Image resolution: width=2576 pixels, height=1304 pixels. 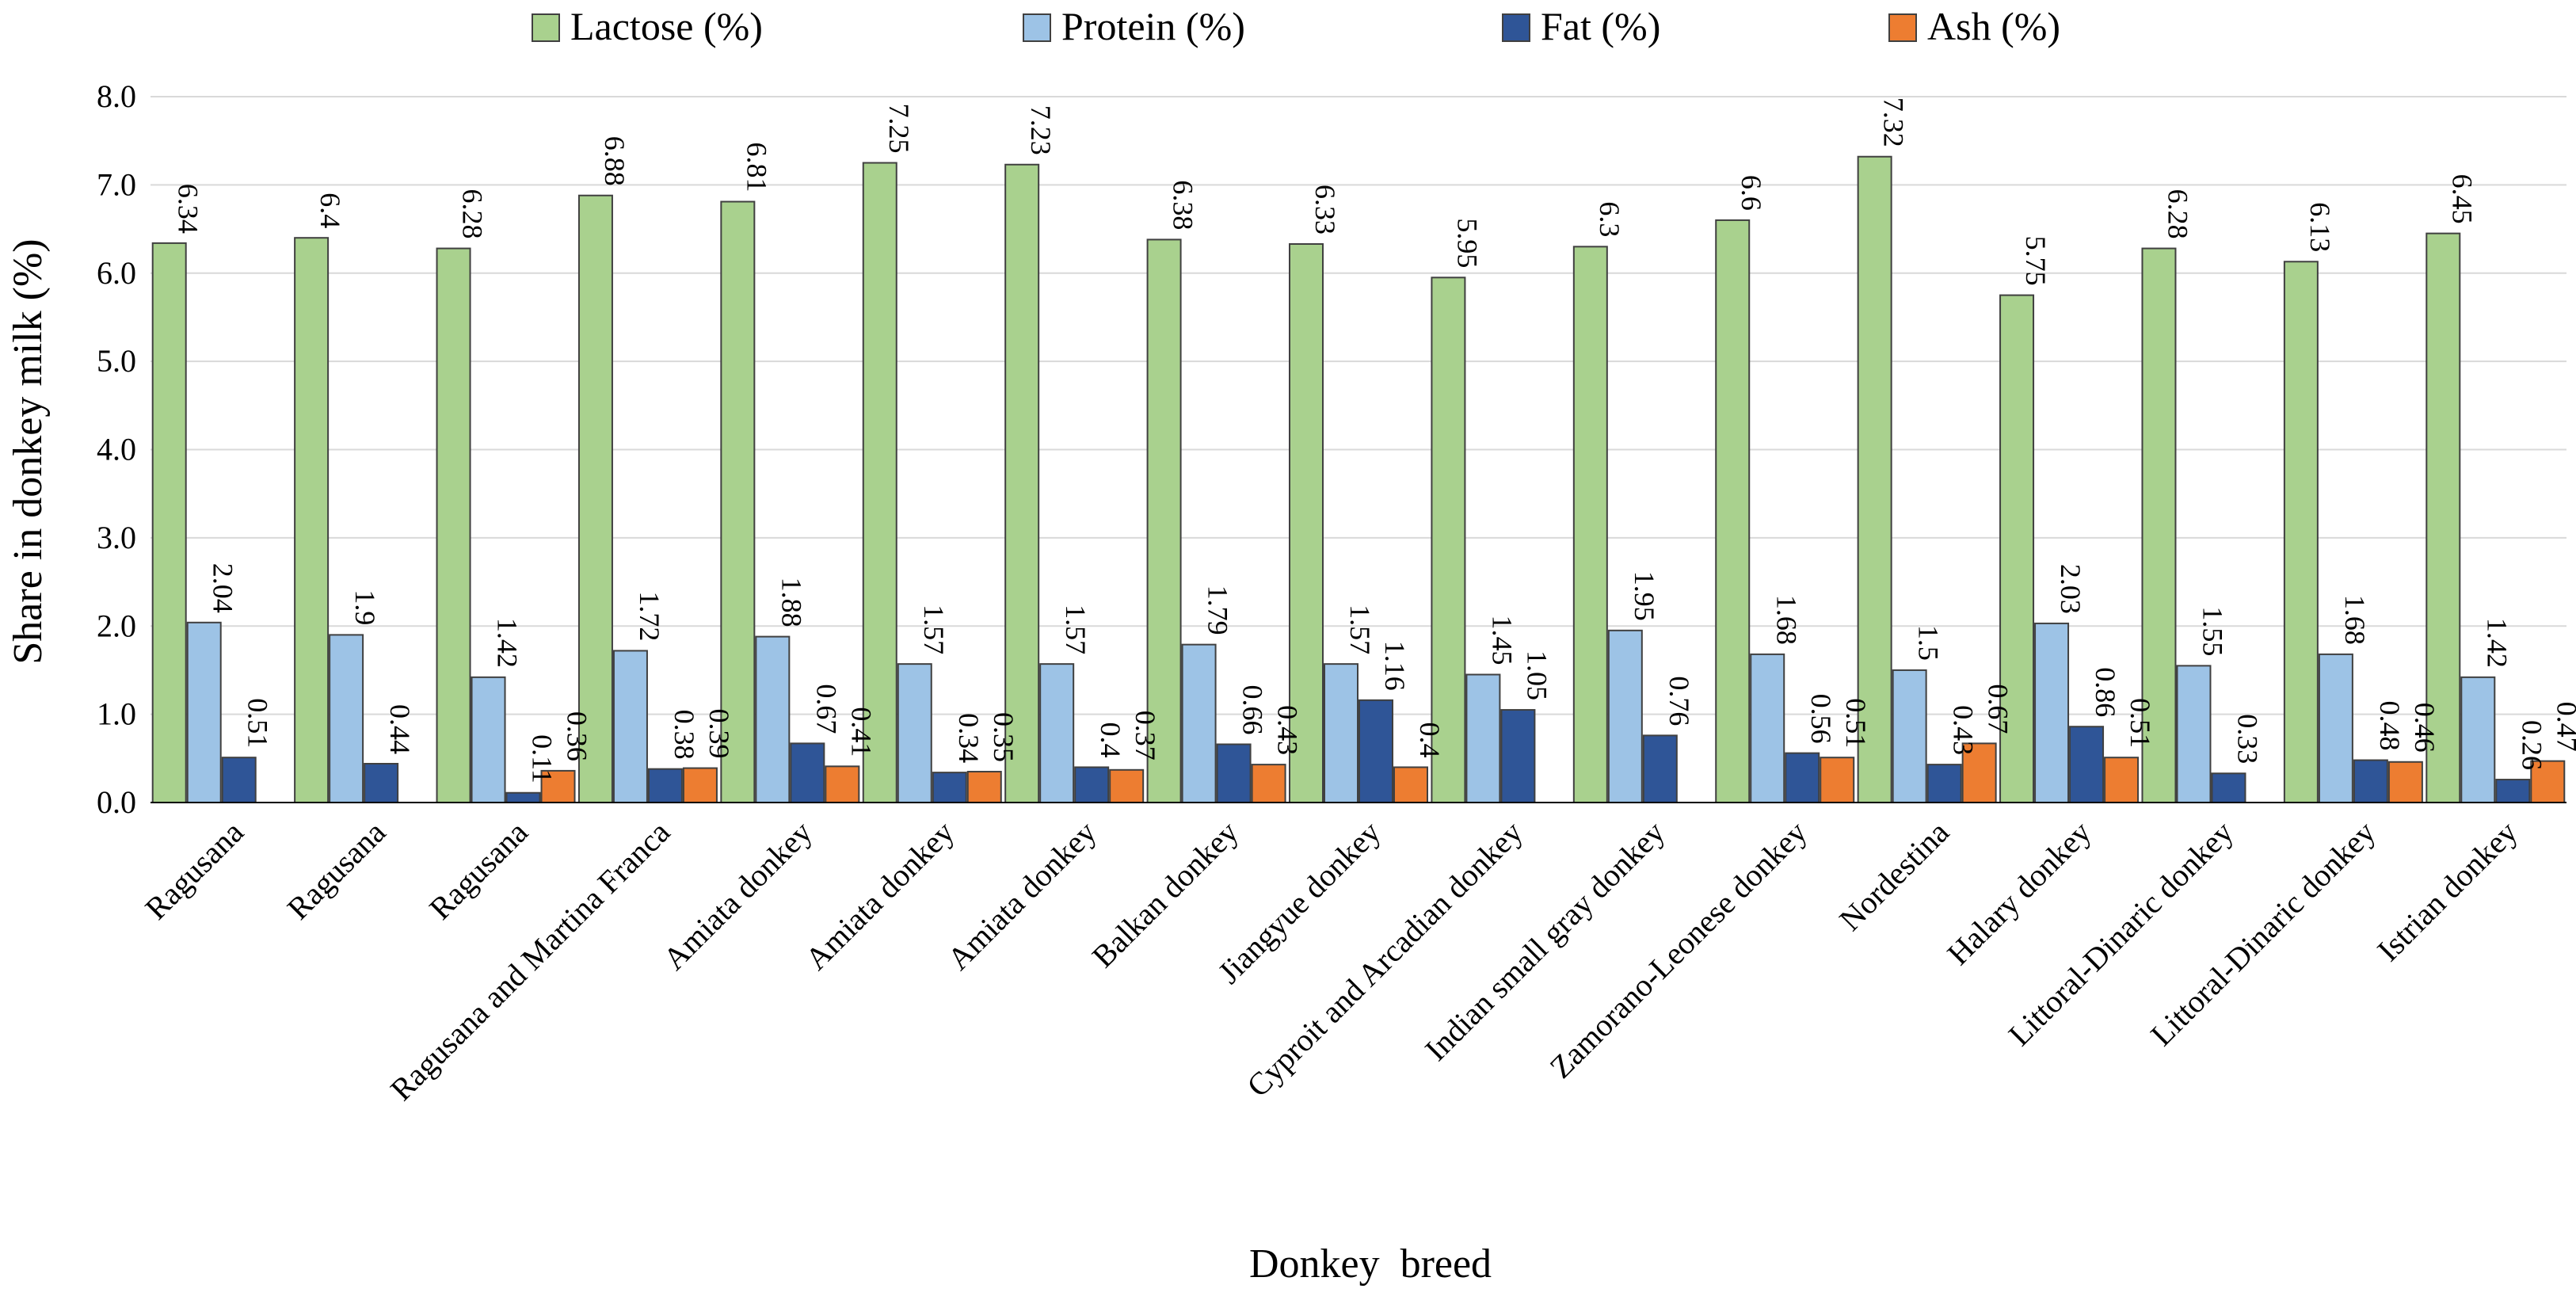 I want to click on data-label-fat: 0.34, so click(x=969, y=738).